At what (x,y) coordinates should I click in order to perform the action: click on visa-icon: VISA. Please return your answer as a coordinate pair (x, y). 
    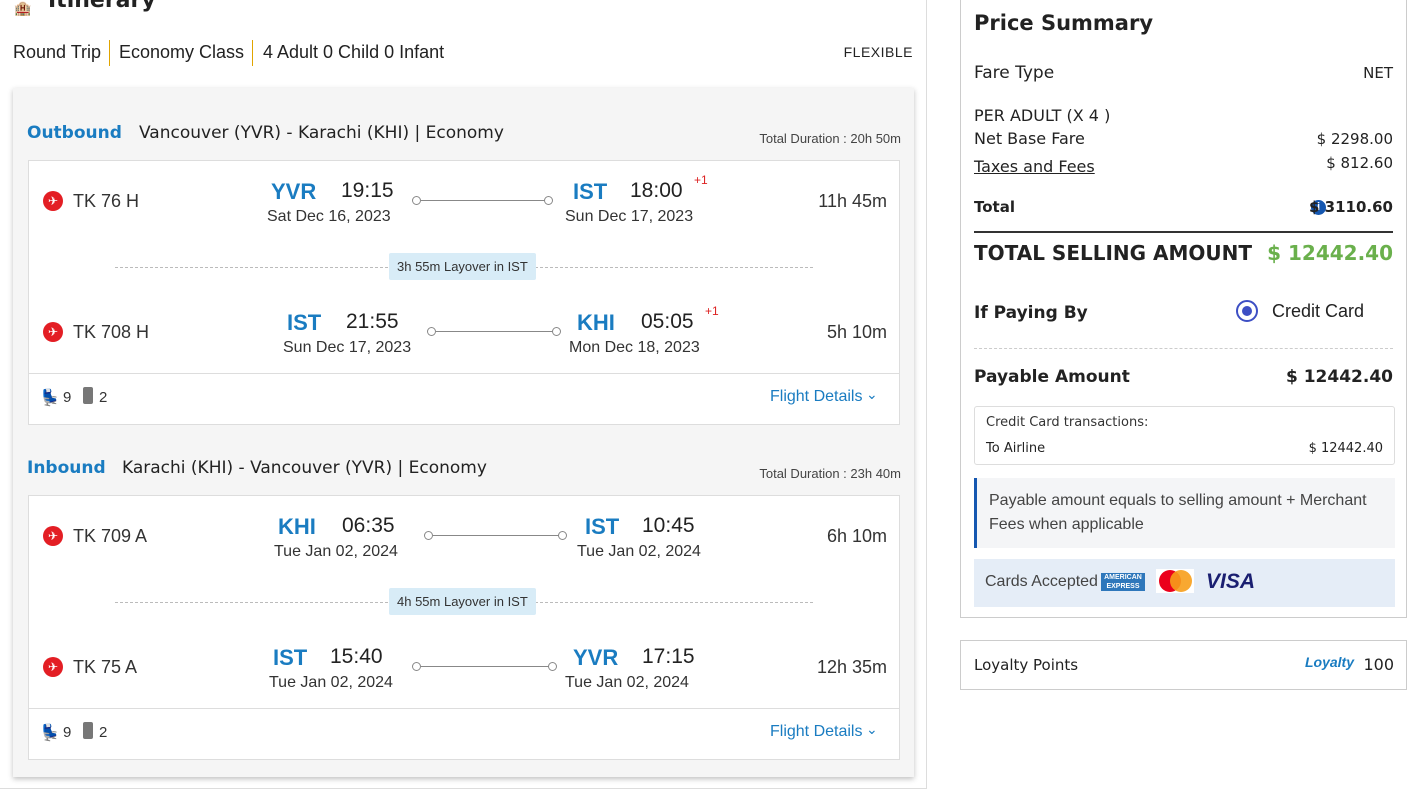
    Looking at the image, I should click on (1231, 581).